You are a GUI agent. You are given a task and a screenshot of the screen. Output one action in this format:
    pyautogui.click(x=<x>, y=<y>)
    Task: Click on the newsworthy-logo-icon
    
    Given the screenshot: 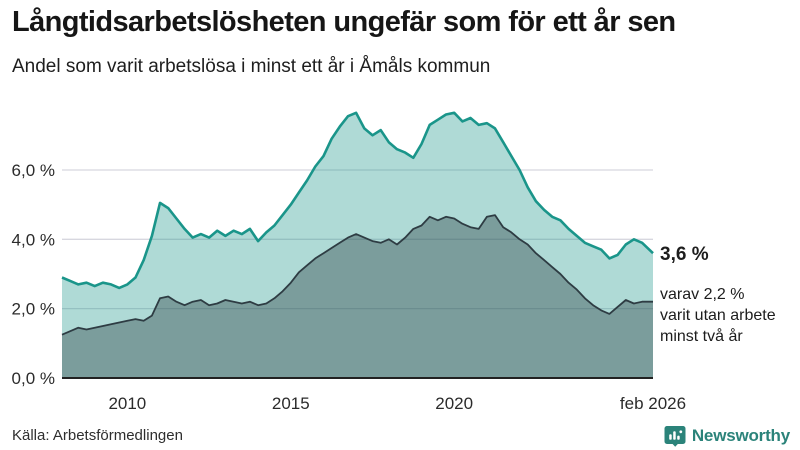 What is the action you would take?
    pyautogui.click(x=675, y=436)
    